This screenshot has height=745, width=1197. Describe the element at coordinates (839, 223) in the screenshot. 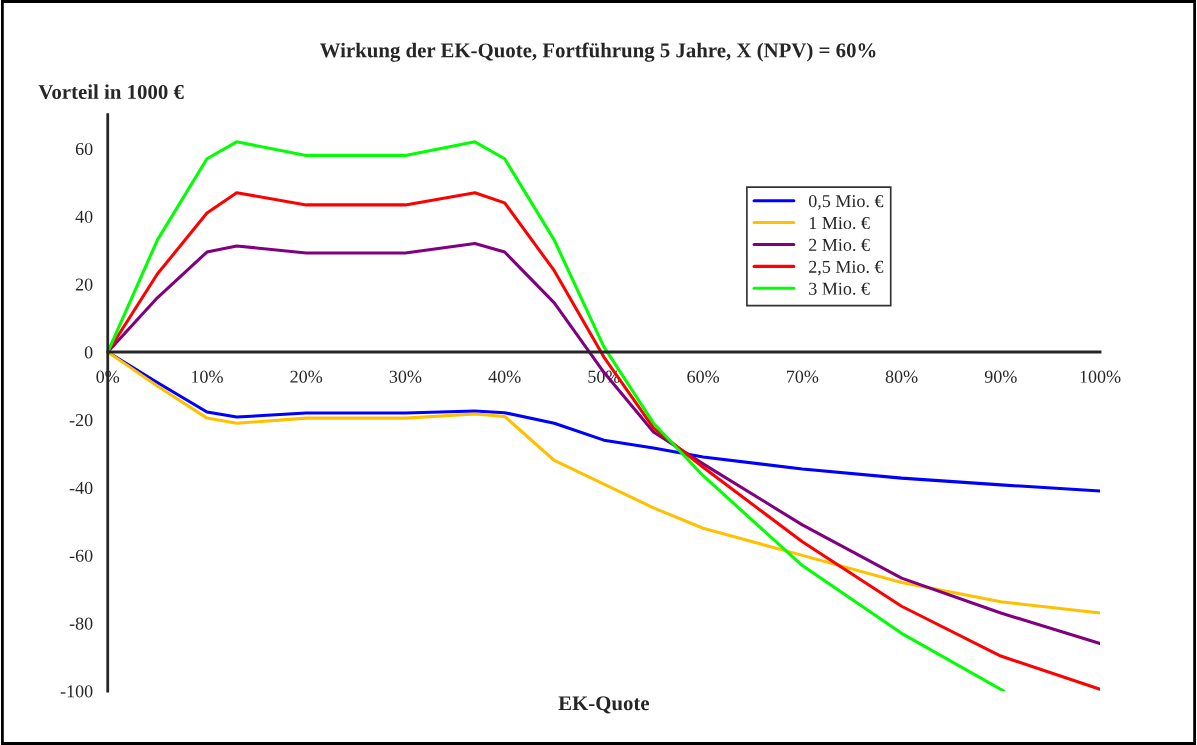

I see `legend-label: 1 Mio. €` at that location.